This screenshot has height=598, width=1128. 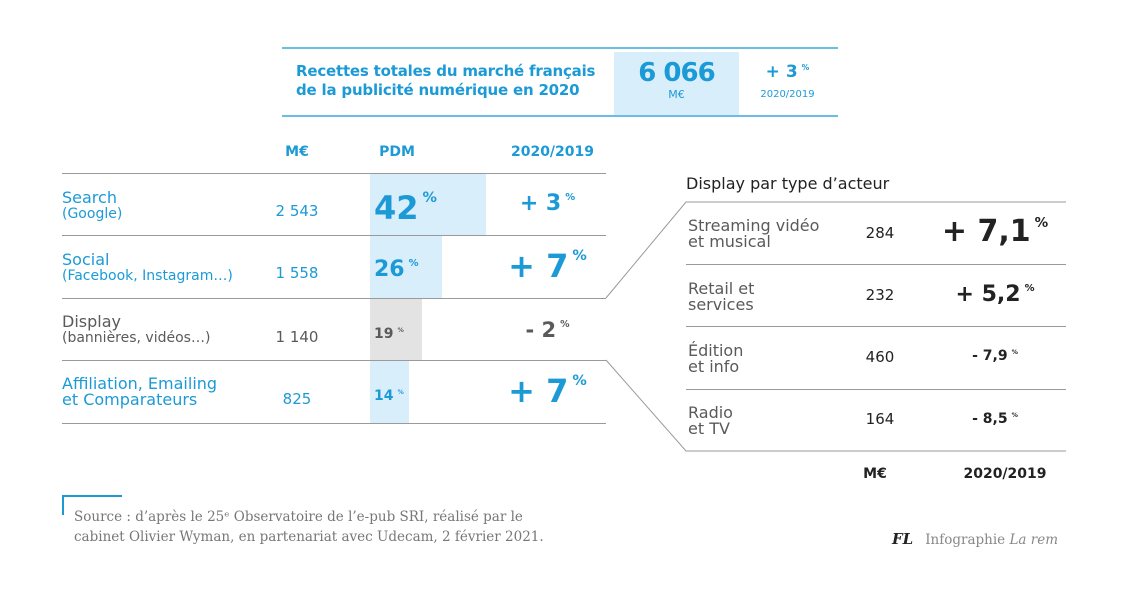 I want to click on row-social-value: 1 558, so click(x=297, y=273).